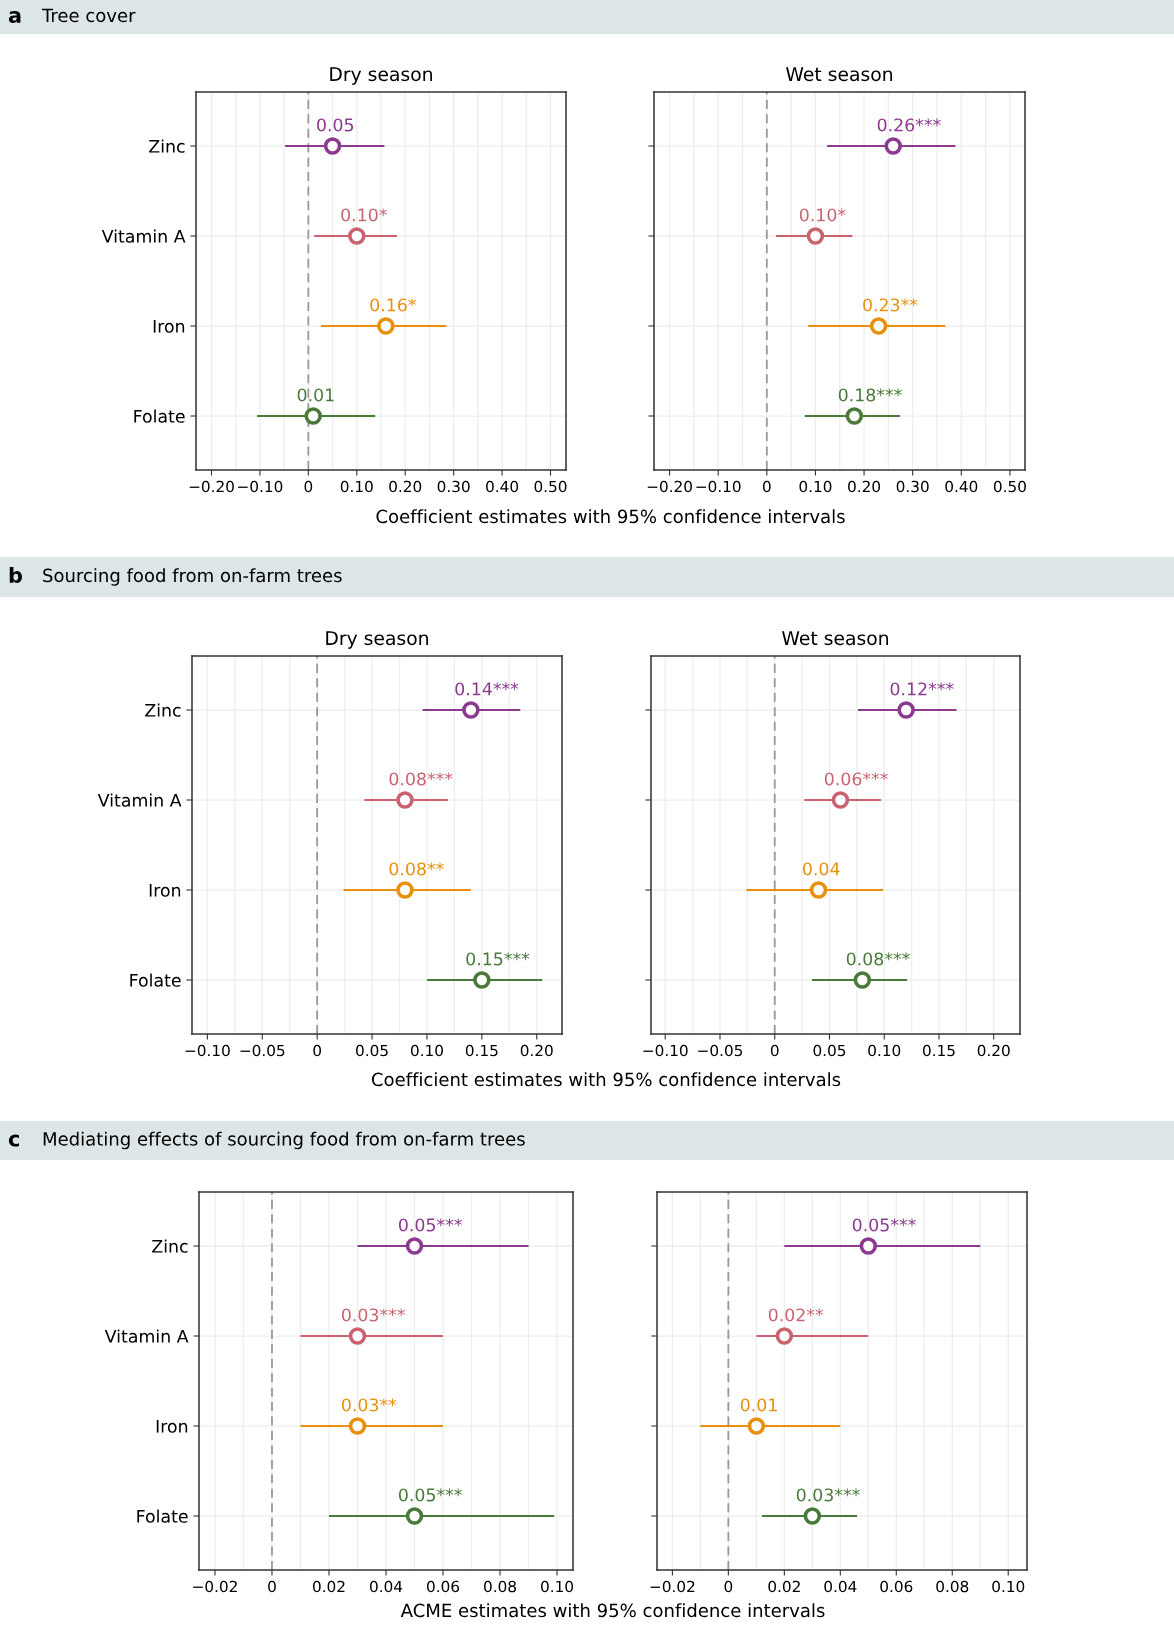  Describe the element at coordinates (821, 869) in the screenshot. I see `data-label: 0.04` at that location.